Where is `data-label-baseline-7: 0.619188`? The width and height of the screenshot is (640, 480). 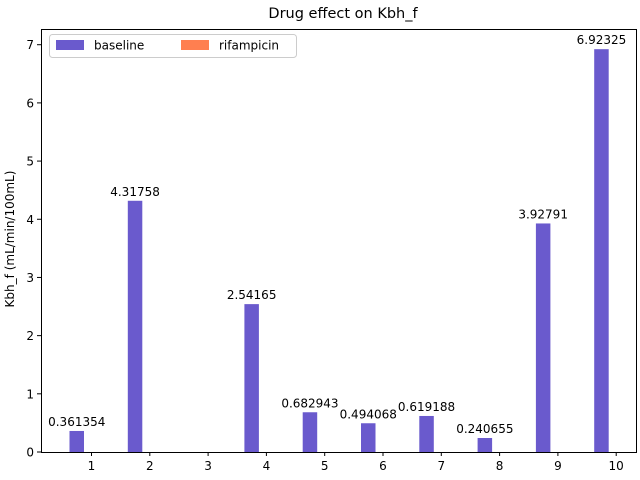 data-label-baseline-7: 0.619188 is located at coordinates (426, 407).